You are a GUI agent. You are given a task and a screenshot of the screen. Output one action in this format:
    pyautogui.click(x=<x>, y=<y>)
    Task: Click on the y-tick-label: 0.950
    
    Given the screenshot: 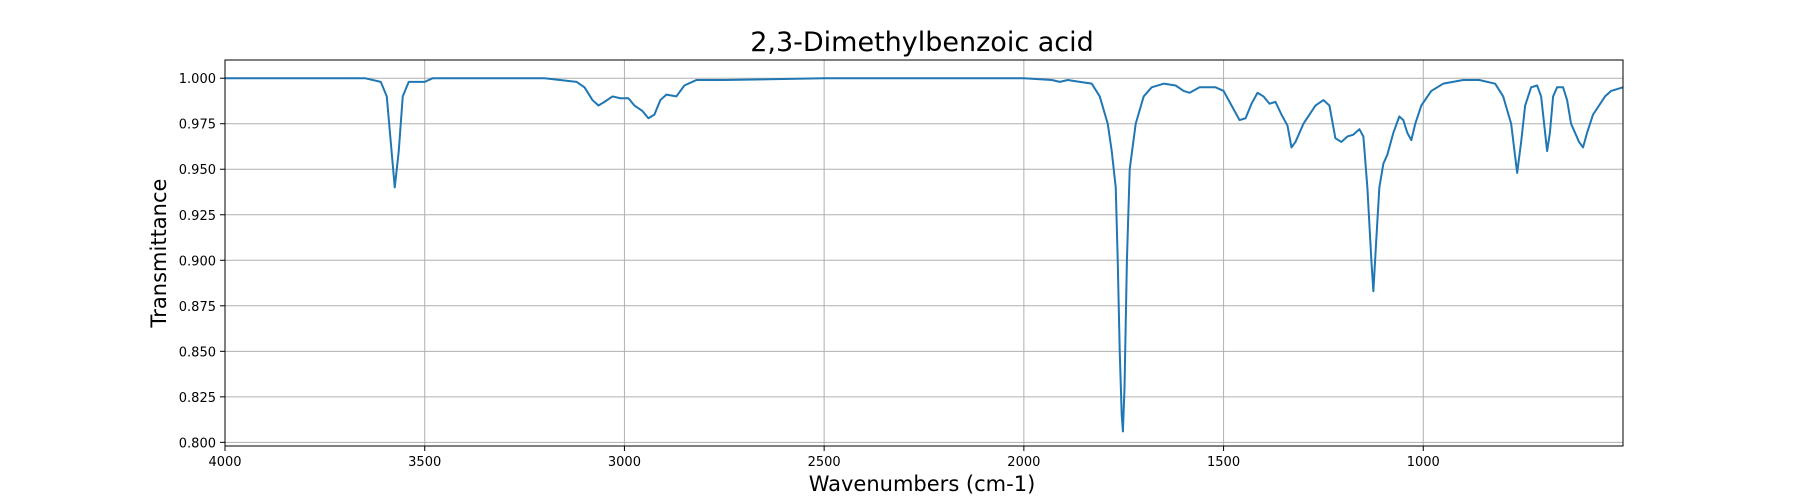 What is the action you would take?
    pyautogui.click(x=197, y=170)
    